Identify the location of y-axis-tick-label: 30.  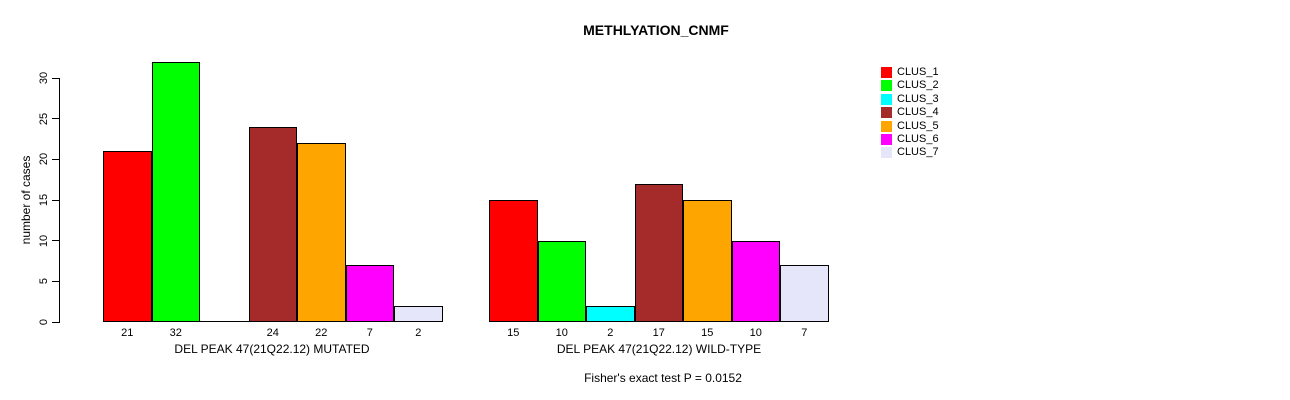
(44, 78).